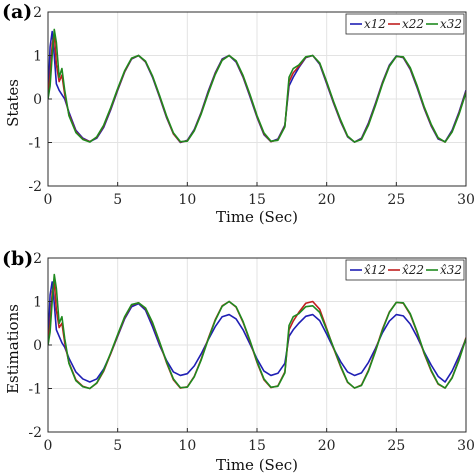 The image size is (474, 474). Describe the element at coordinates (413, 270) in the screenshot. I see `legend-label-2: x̂22` at that location.